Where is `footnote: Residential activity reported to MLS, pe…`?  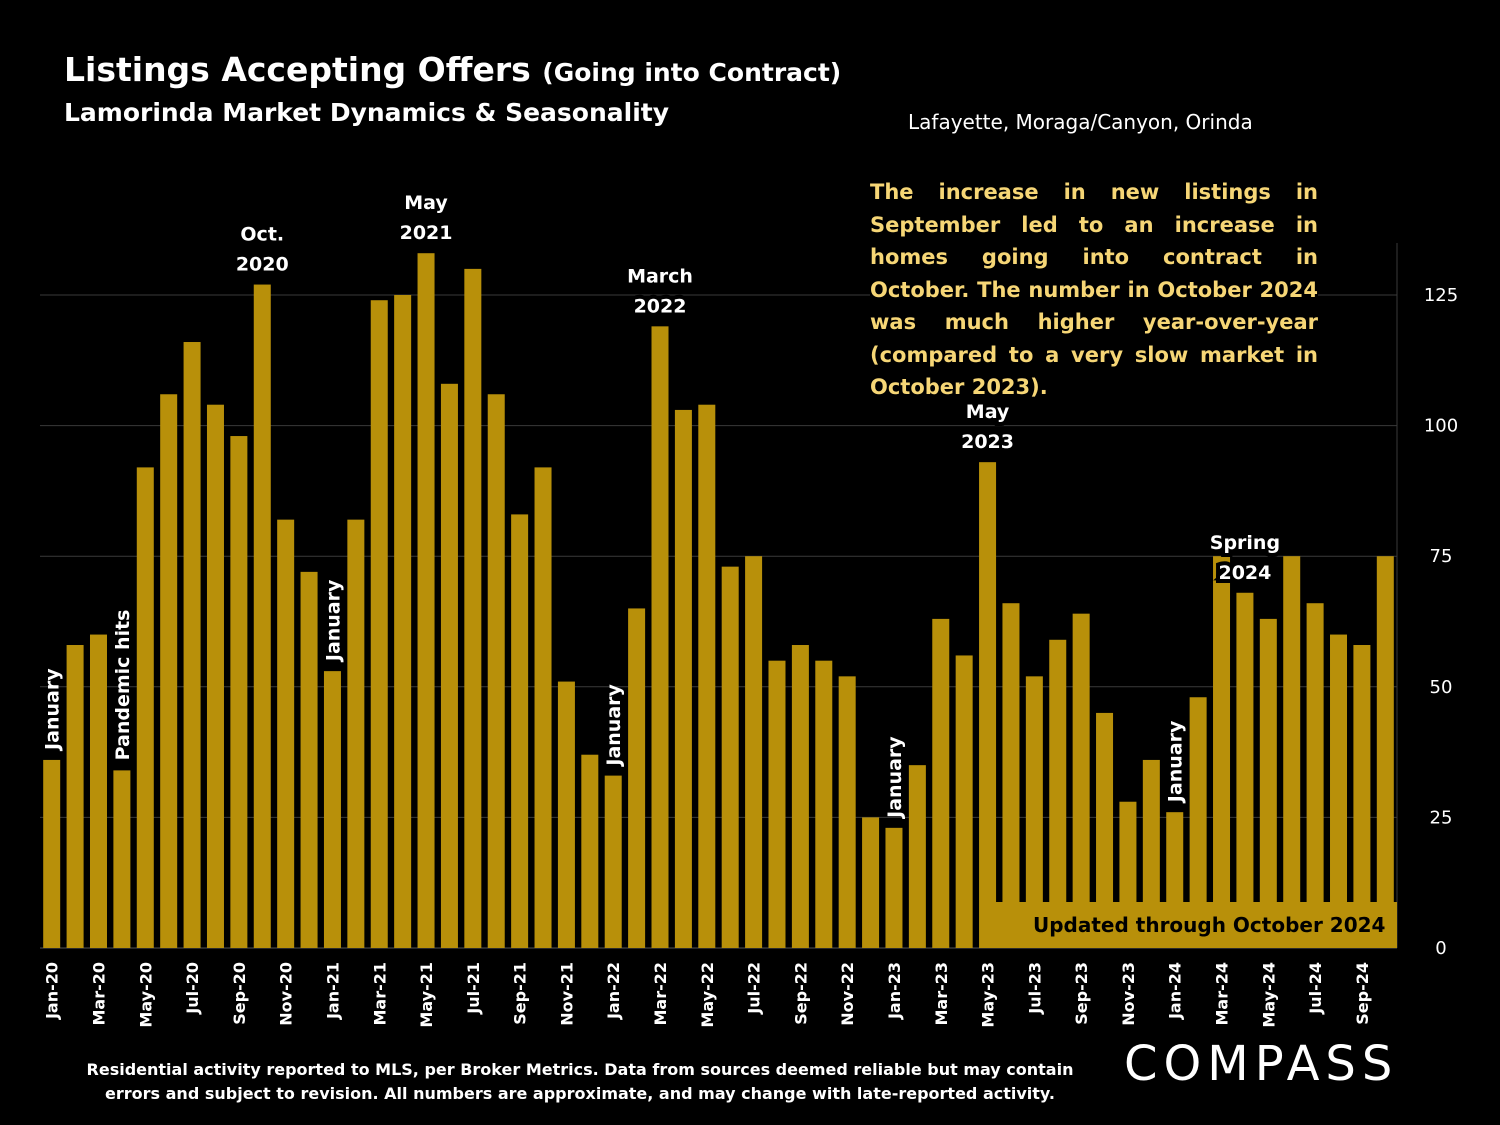
footnote: Residential activity reported to MLS, pe… is located at coordinates (580, 1082).